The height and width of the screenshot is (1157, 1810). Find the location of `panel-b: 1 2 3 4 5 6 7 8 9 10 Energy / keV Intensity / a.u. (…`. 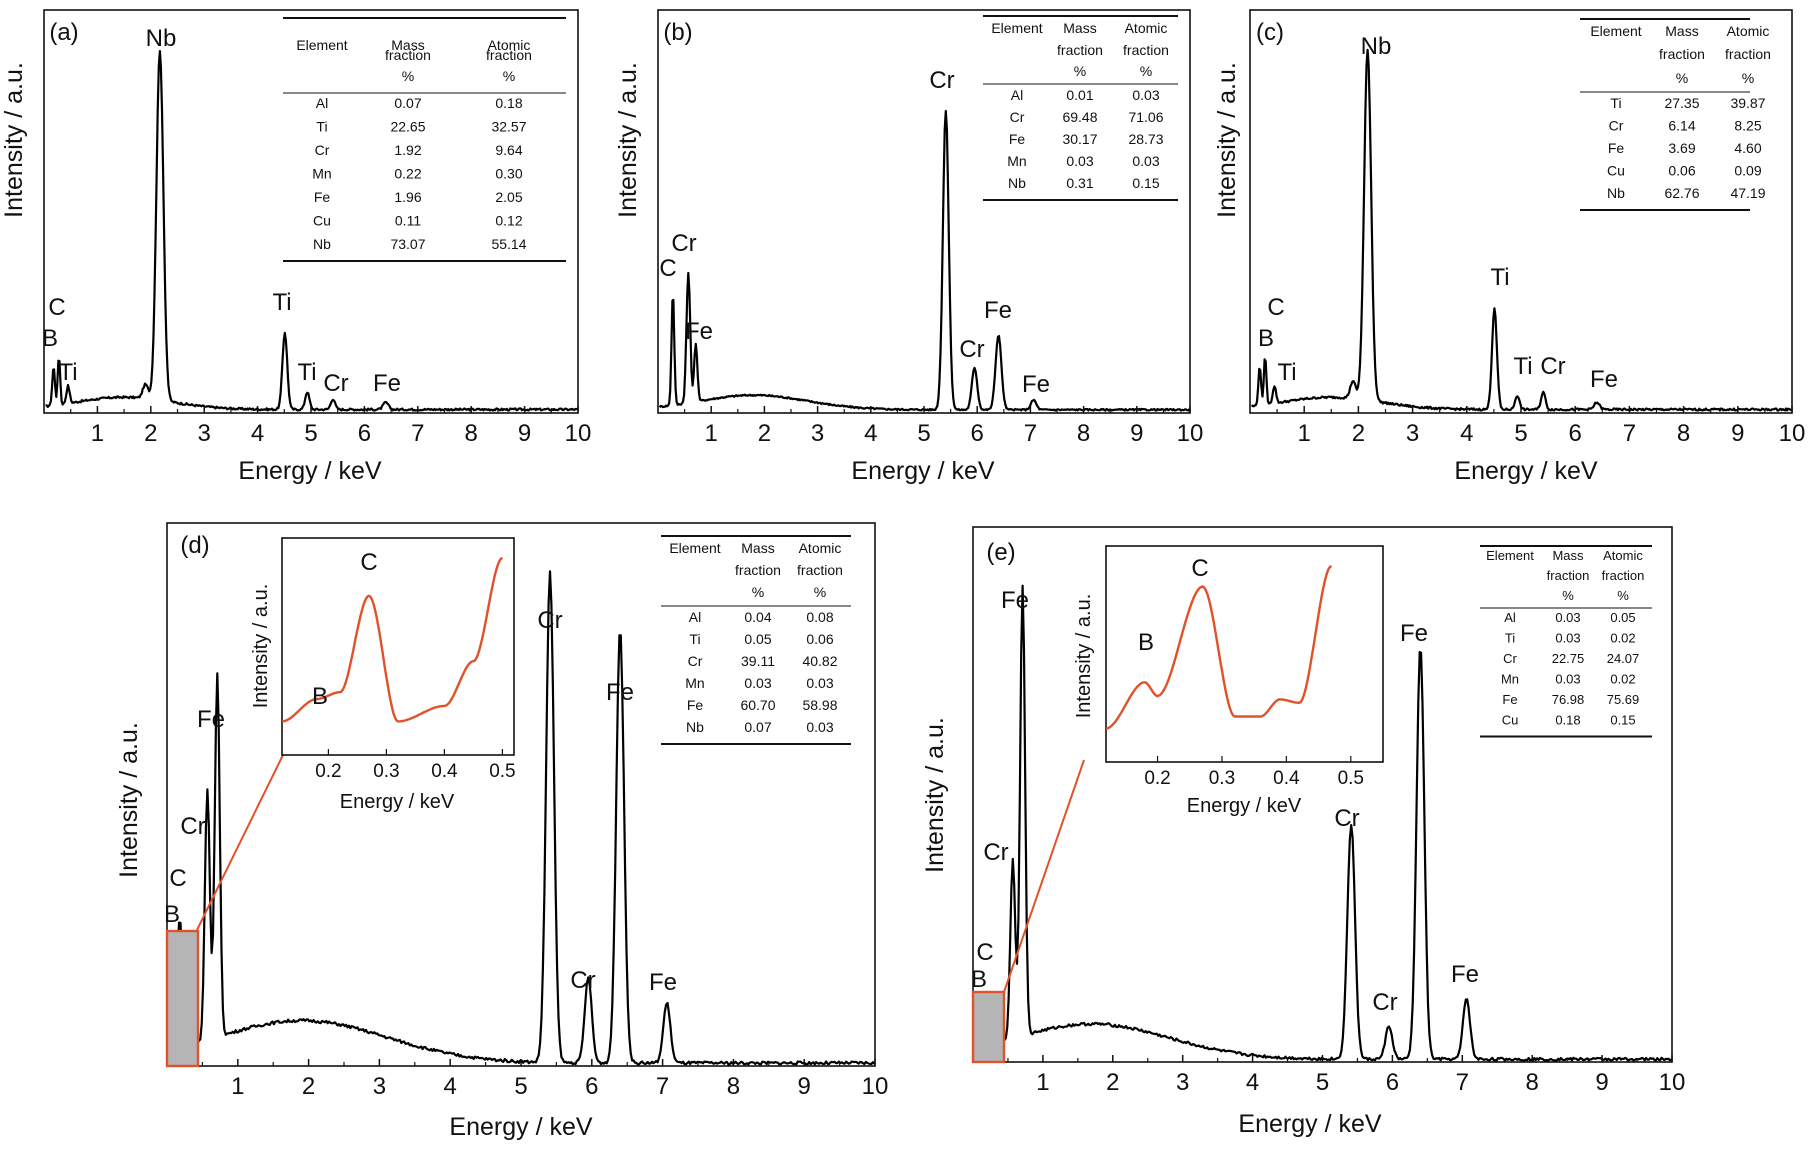

panel-b: 1 2 3 4 5 6 7 8 9 10 Energy / keV Intensity / a.u. (… is located at coordinates (908, 247).